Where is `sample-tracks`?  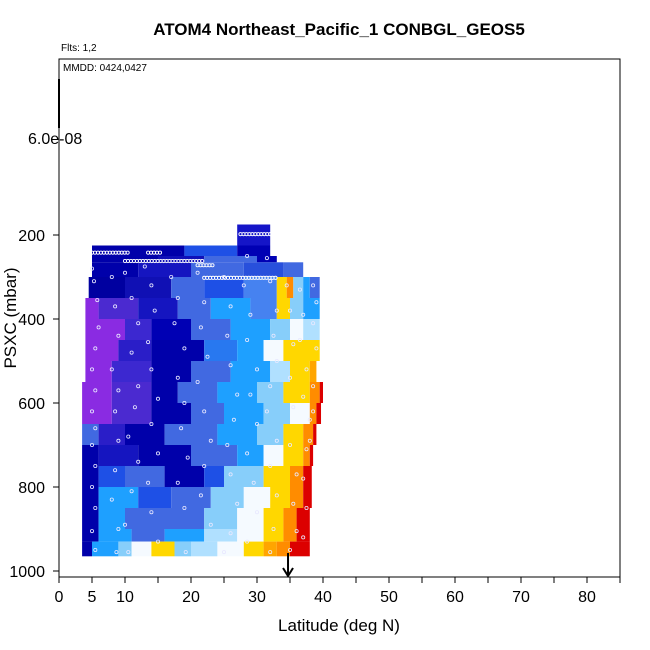
sample-tracks is located at coordinates (183, 256).